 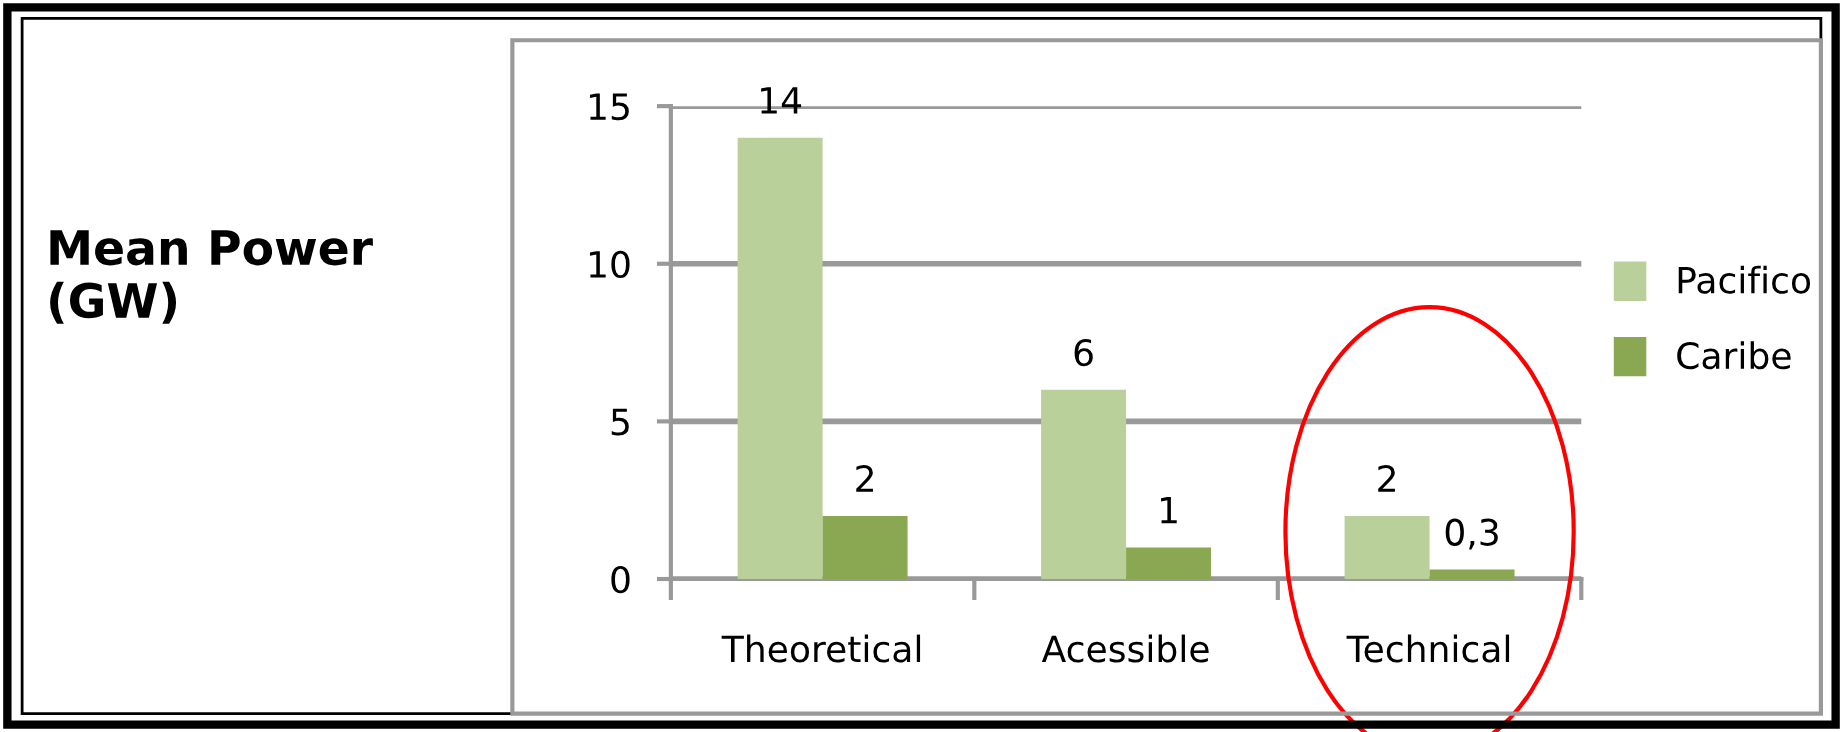 I want to click on legend-label: Caribe, so click(x=1734, y=355).